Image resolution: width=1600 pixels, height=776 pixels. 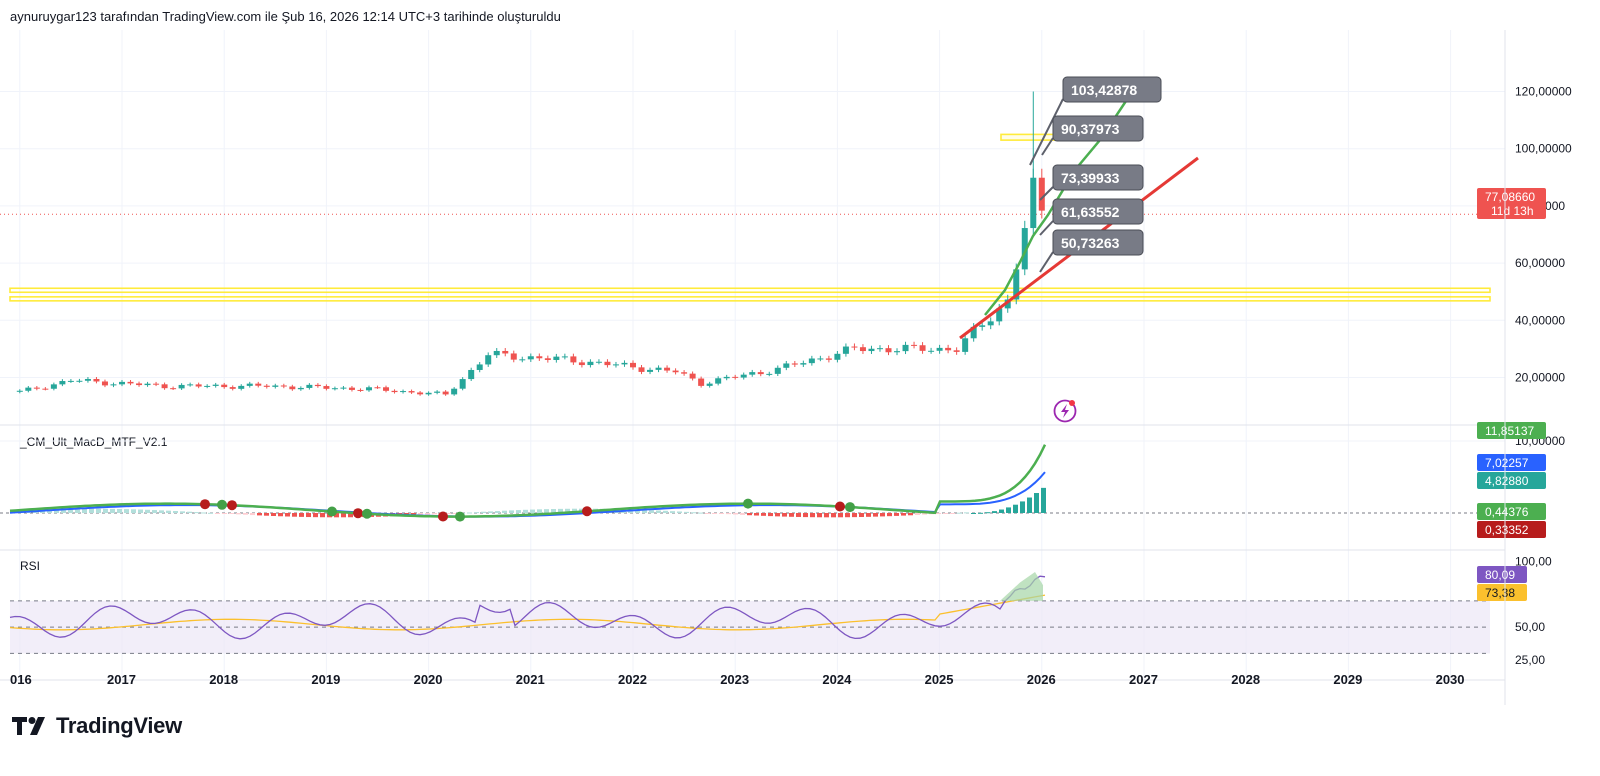 What do you see at coordinates (1450, 679) in the screenshot?
I see `time-tick-label: 2030` at bounding box center [1450, 679].